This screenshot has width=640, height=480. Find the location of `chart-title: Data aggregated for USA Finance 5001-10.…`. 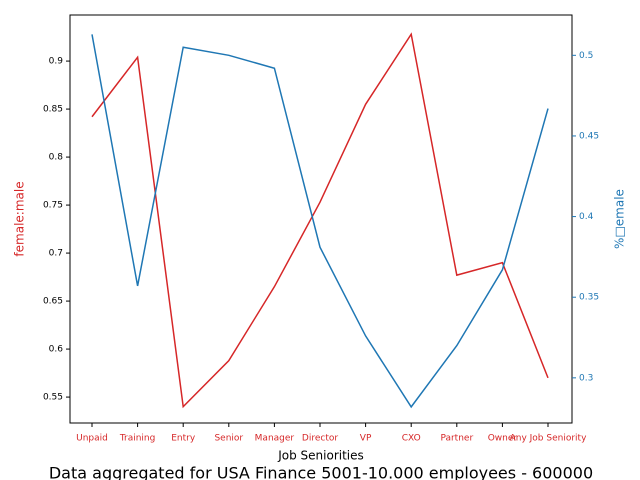

chart-title: Data aggregated for USA Finance 5001-10.… is located at coordinates (321, 472).